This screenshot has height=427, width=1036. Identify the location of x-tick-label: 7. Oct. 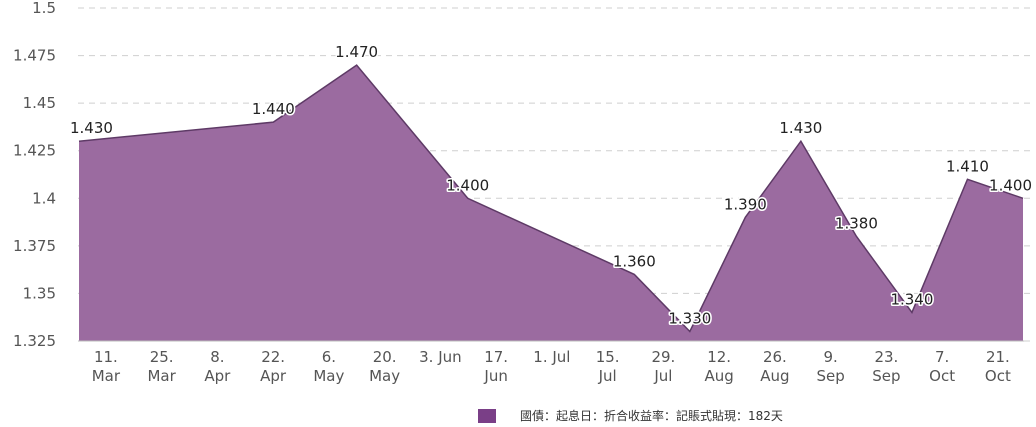
(942, 366).